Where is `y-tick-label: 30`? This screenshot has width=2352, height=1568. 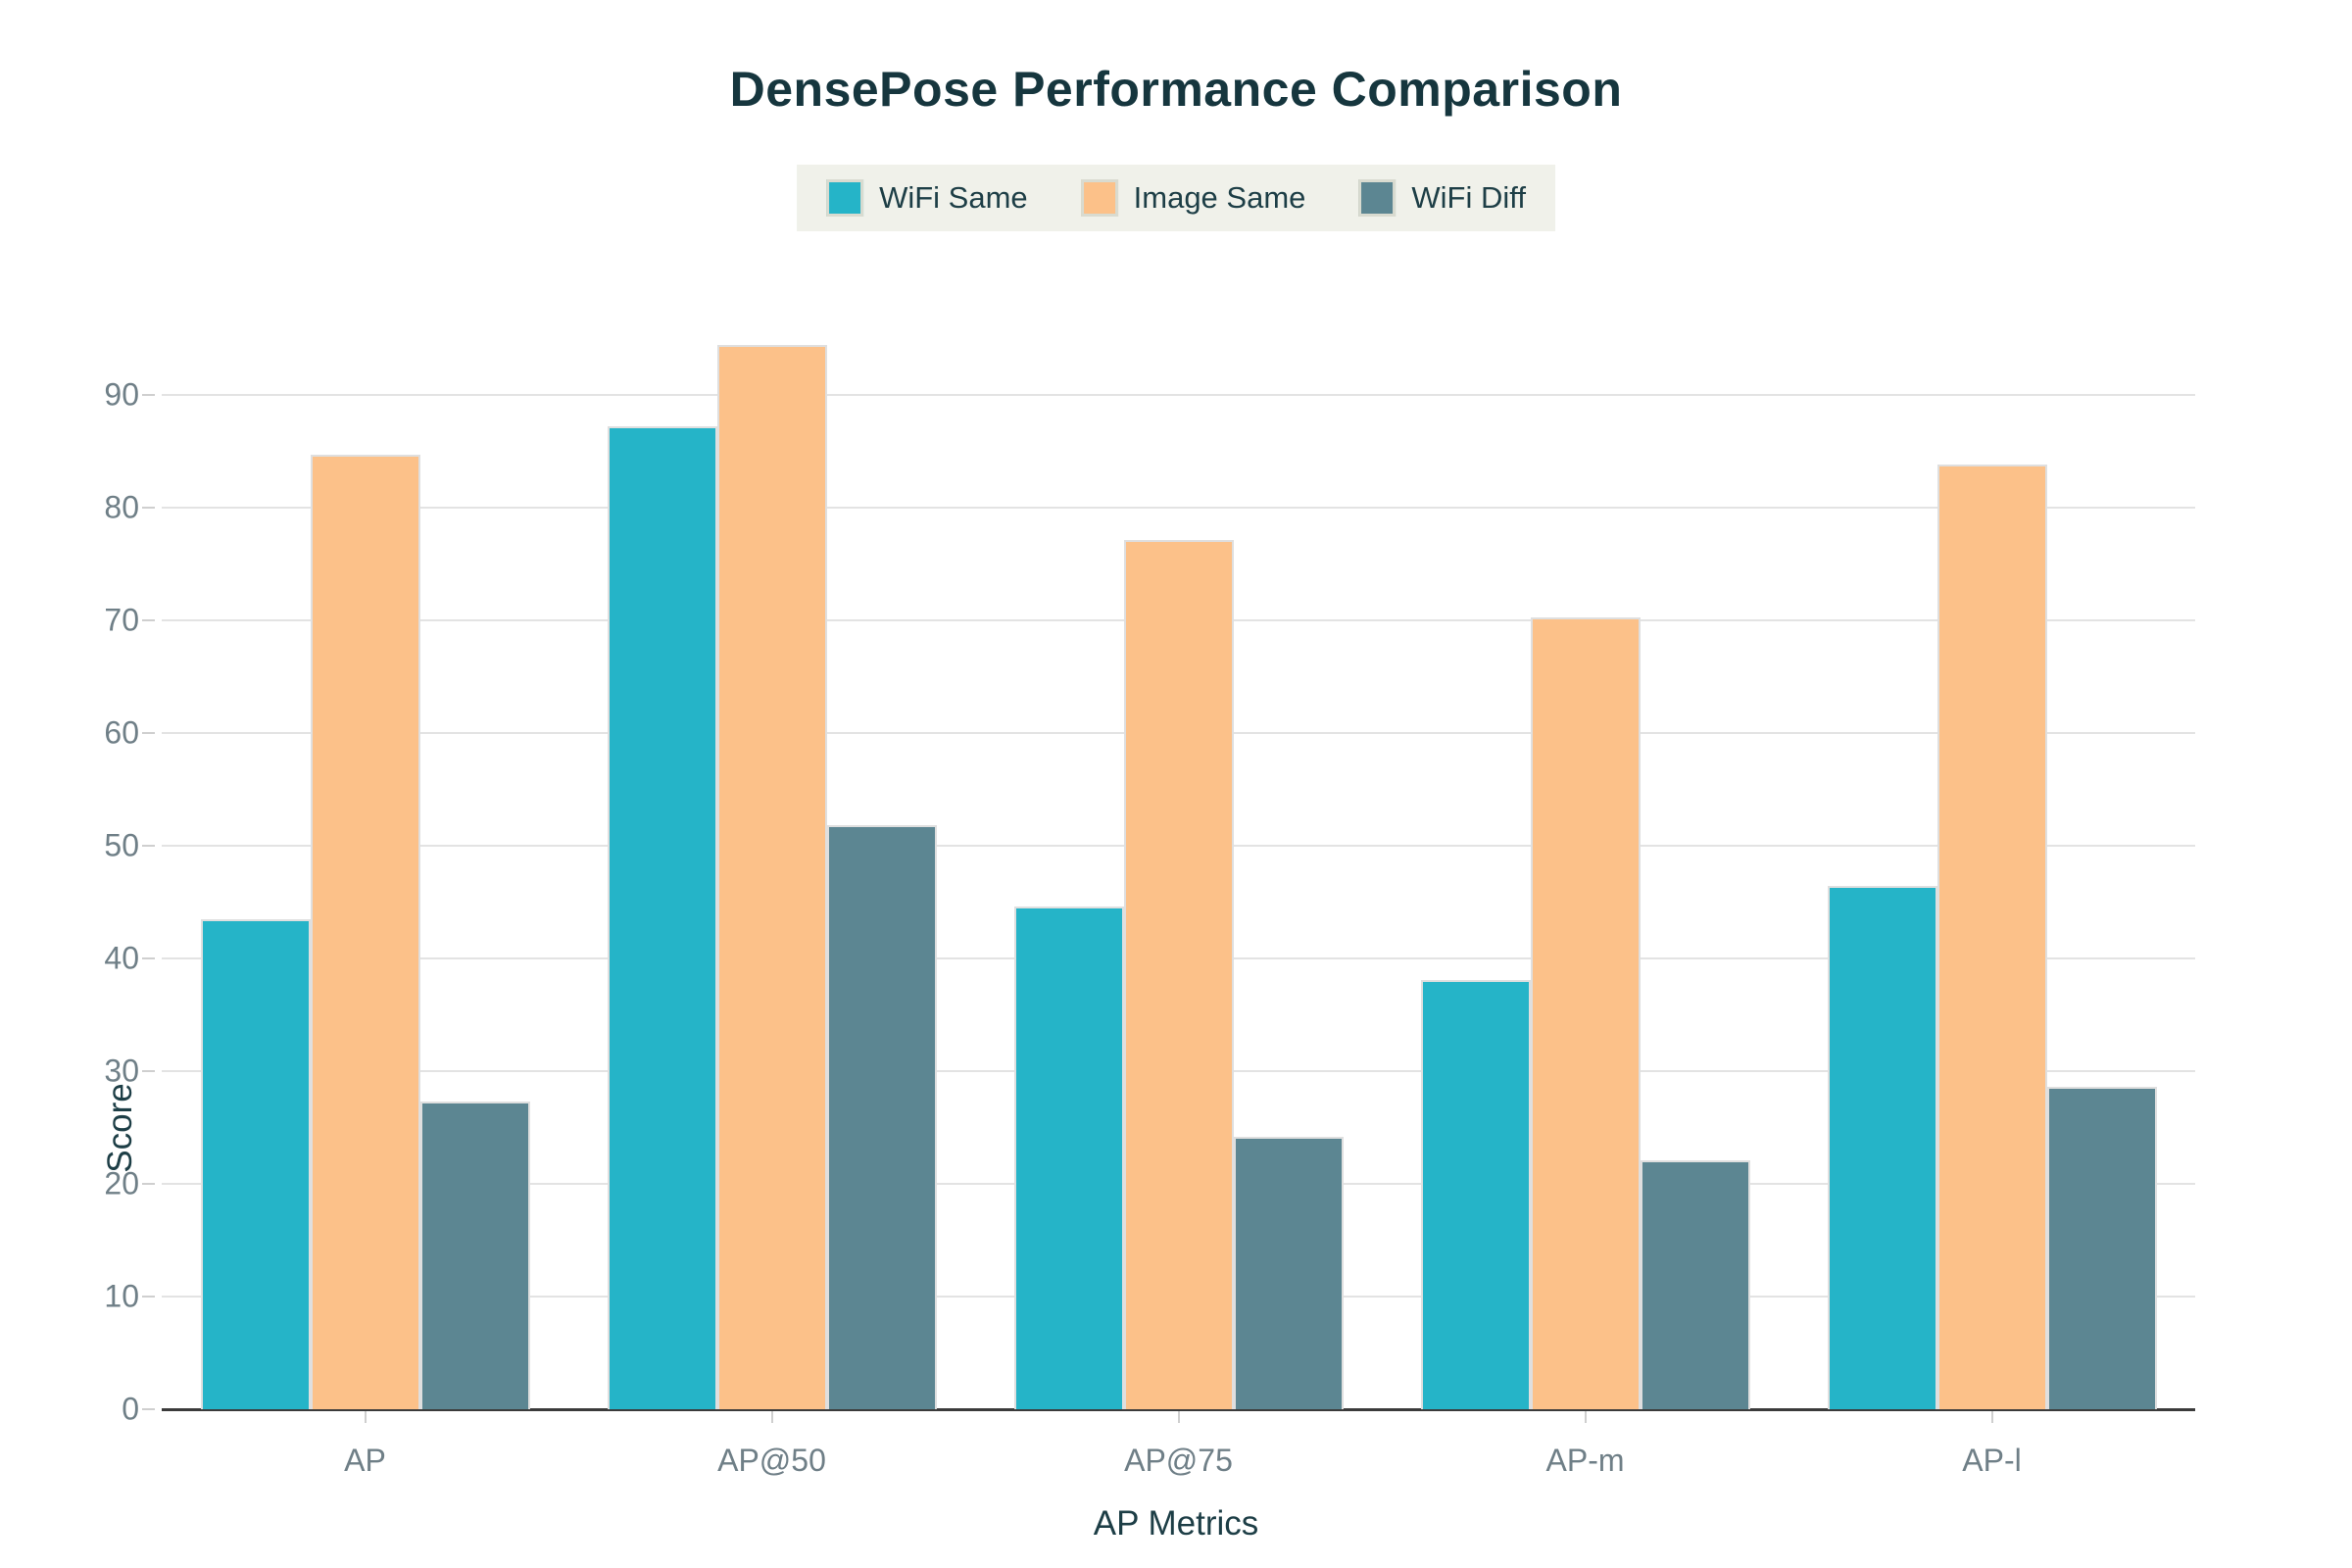 y-tick-label: 30 is located at coordinates (121, 1071).